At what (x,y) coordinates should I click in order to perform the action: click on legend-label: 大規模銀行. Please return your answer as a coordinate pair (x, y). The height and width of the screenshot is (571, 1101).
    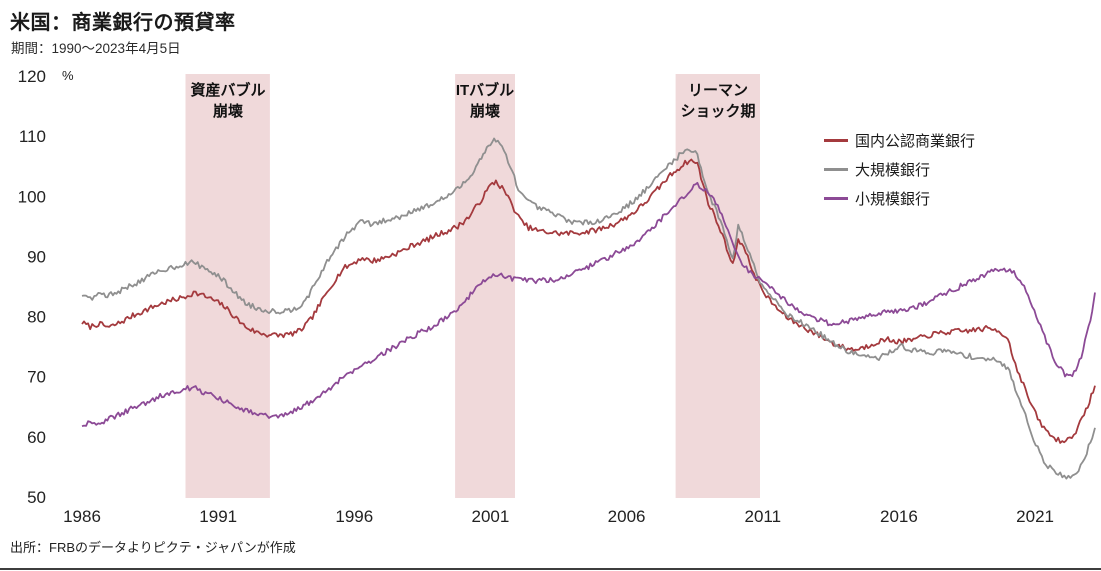
    Looking at the image, I should click on (893, 170).